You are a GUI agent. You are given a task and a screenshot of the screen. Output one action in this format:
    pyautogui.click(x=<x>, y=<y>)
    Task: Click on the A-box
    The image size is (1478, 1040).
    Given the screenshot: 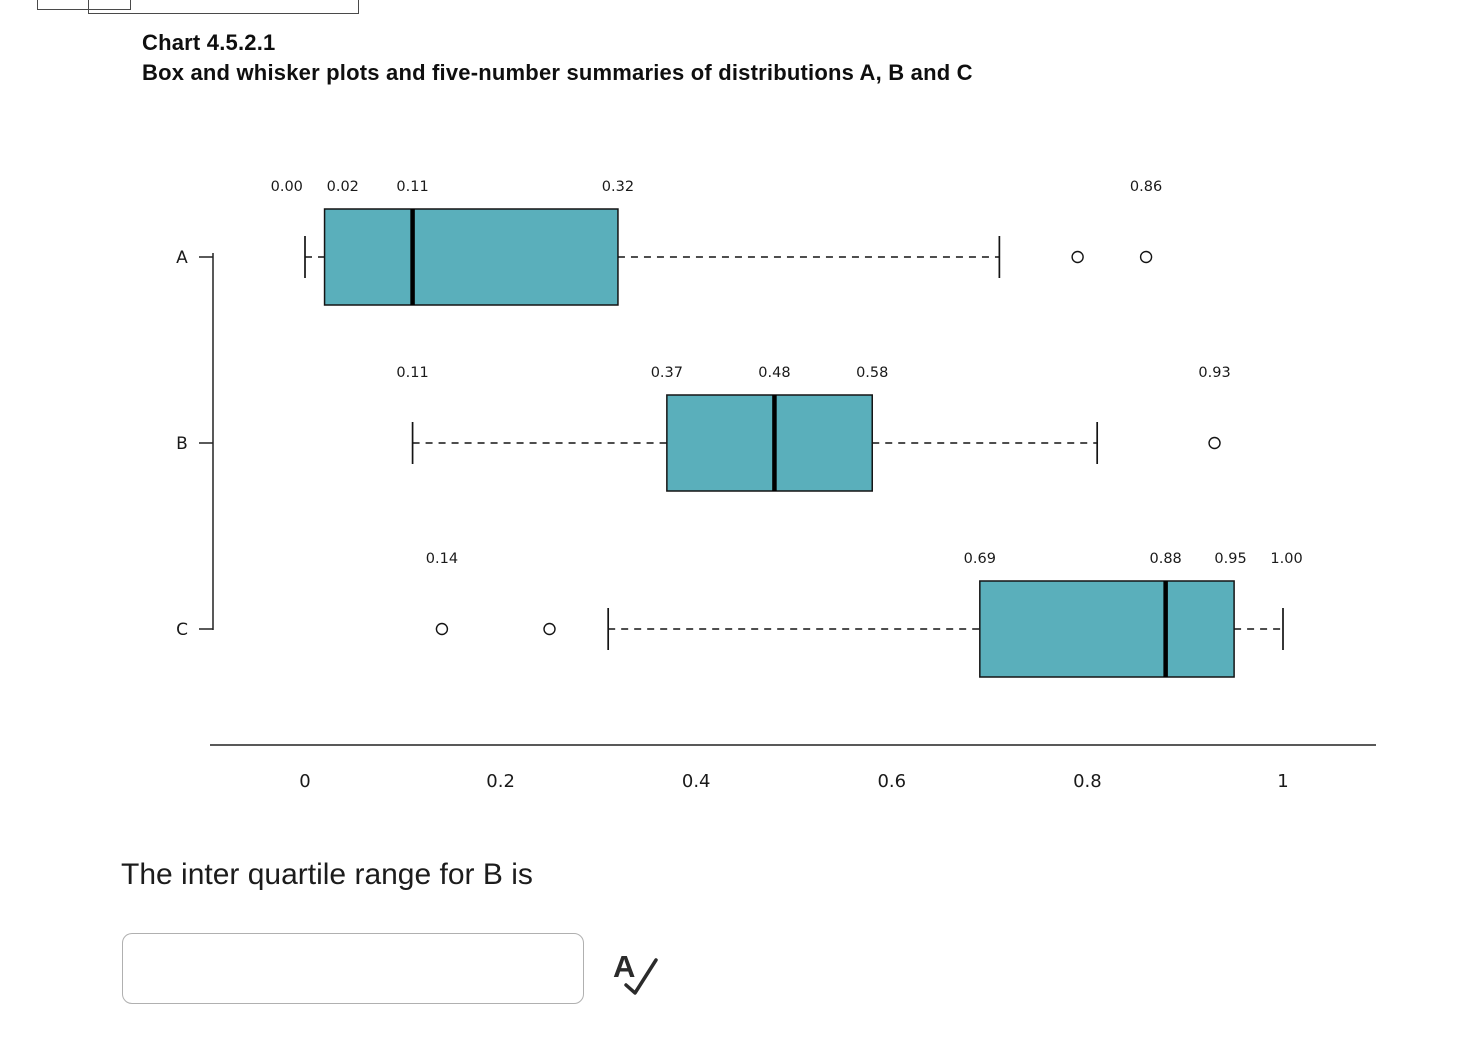 What is the action you would take?
    pyautogui.click(x=471, y=257)
    